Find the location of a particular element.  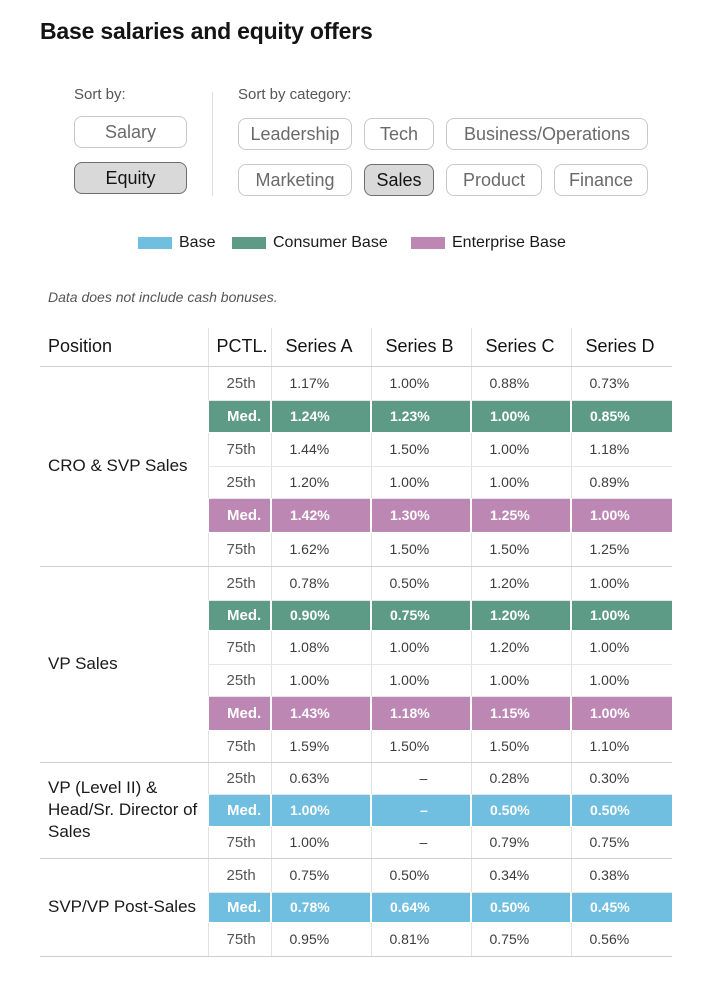

value-cell: 0.38% is located at coordinates (621, 875).